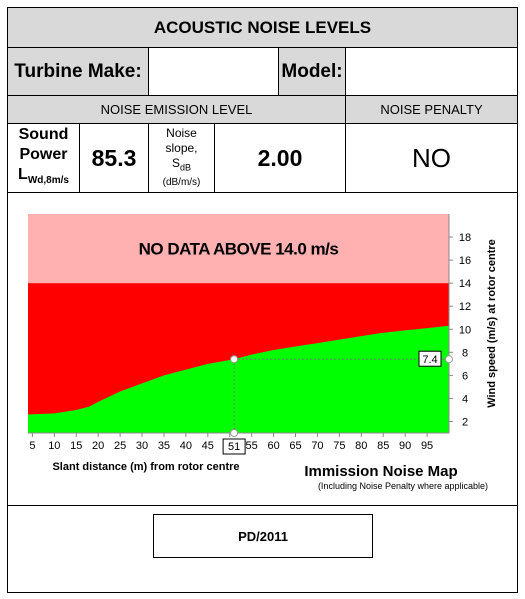 The width and height of the screenshot is (525, 599). Describe the element at coordinates (431, 71) in the screenshot. I see `model-input` at that location.